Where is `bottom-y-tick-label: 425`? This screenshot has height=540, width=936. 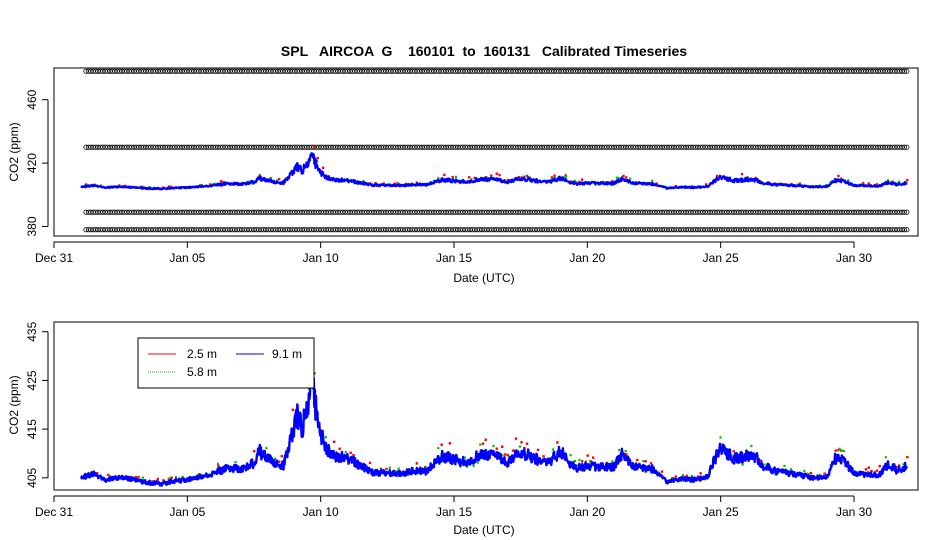 bottom-y-tick-label: 425 is located at coordinates (32, 380).